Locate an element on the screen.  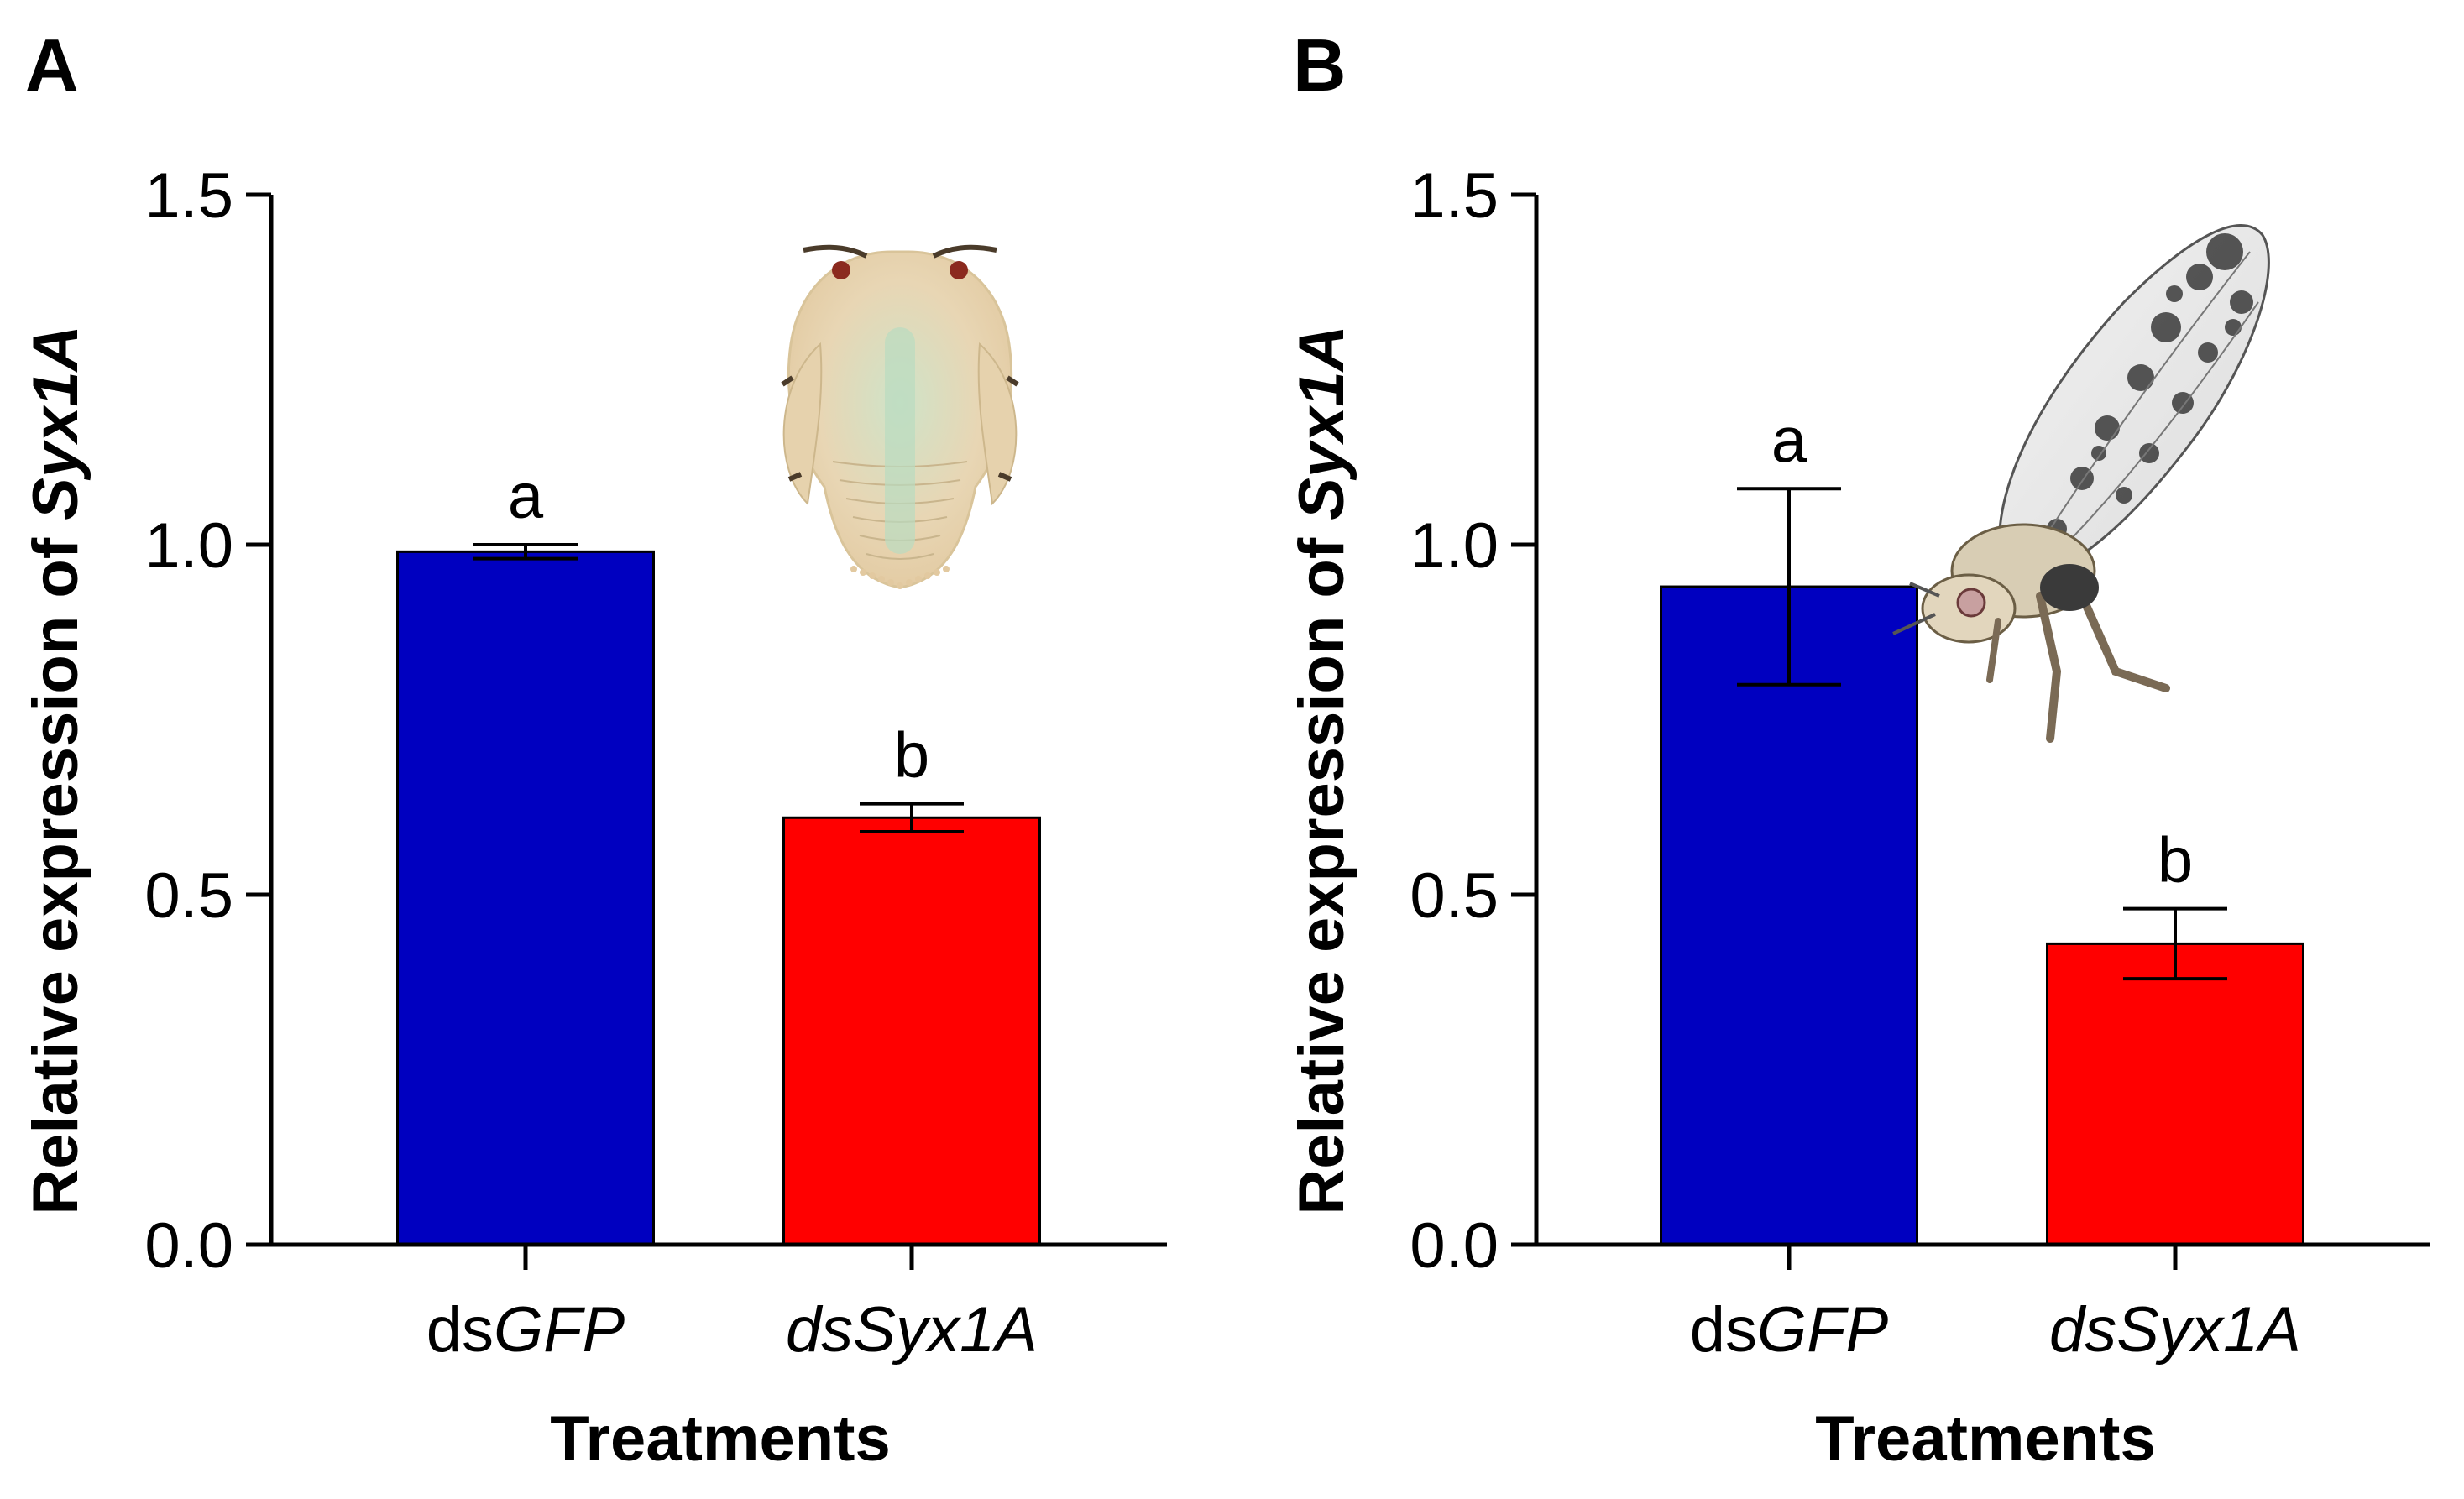
nymph-icon is located at coordinates (900, 417).